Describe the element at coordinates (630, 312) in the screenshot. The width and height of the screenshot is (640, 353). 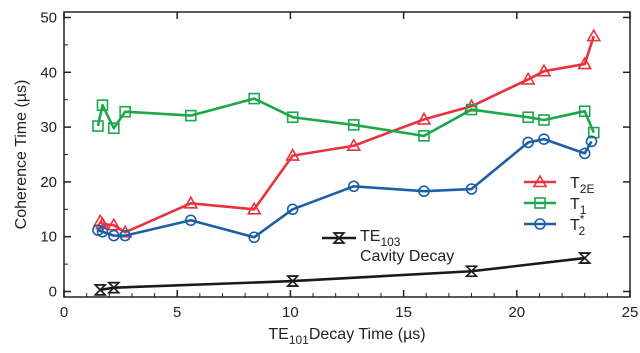
I see `x-tick-label: 25` at that location.